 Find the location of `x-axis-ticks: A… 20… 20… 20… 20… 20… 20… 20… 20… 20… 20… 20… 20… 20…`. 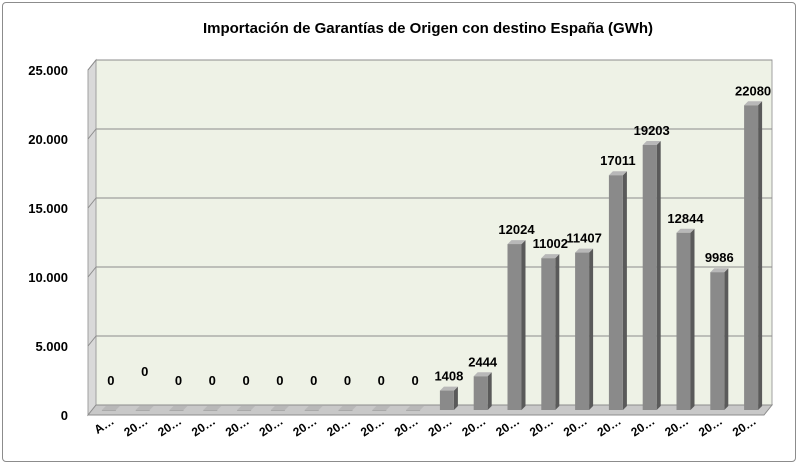

x-axis-ticks: A… 20… 20… 20… 20… 20… 20… 20… 20… 20… 20… 20… 20… 20… is located at coordinates (425, 427).